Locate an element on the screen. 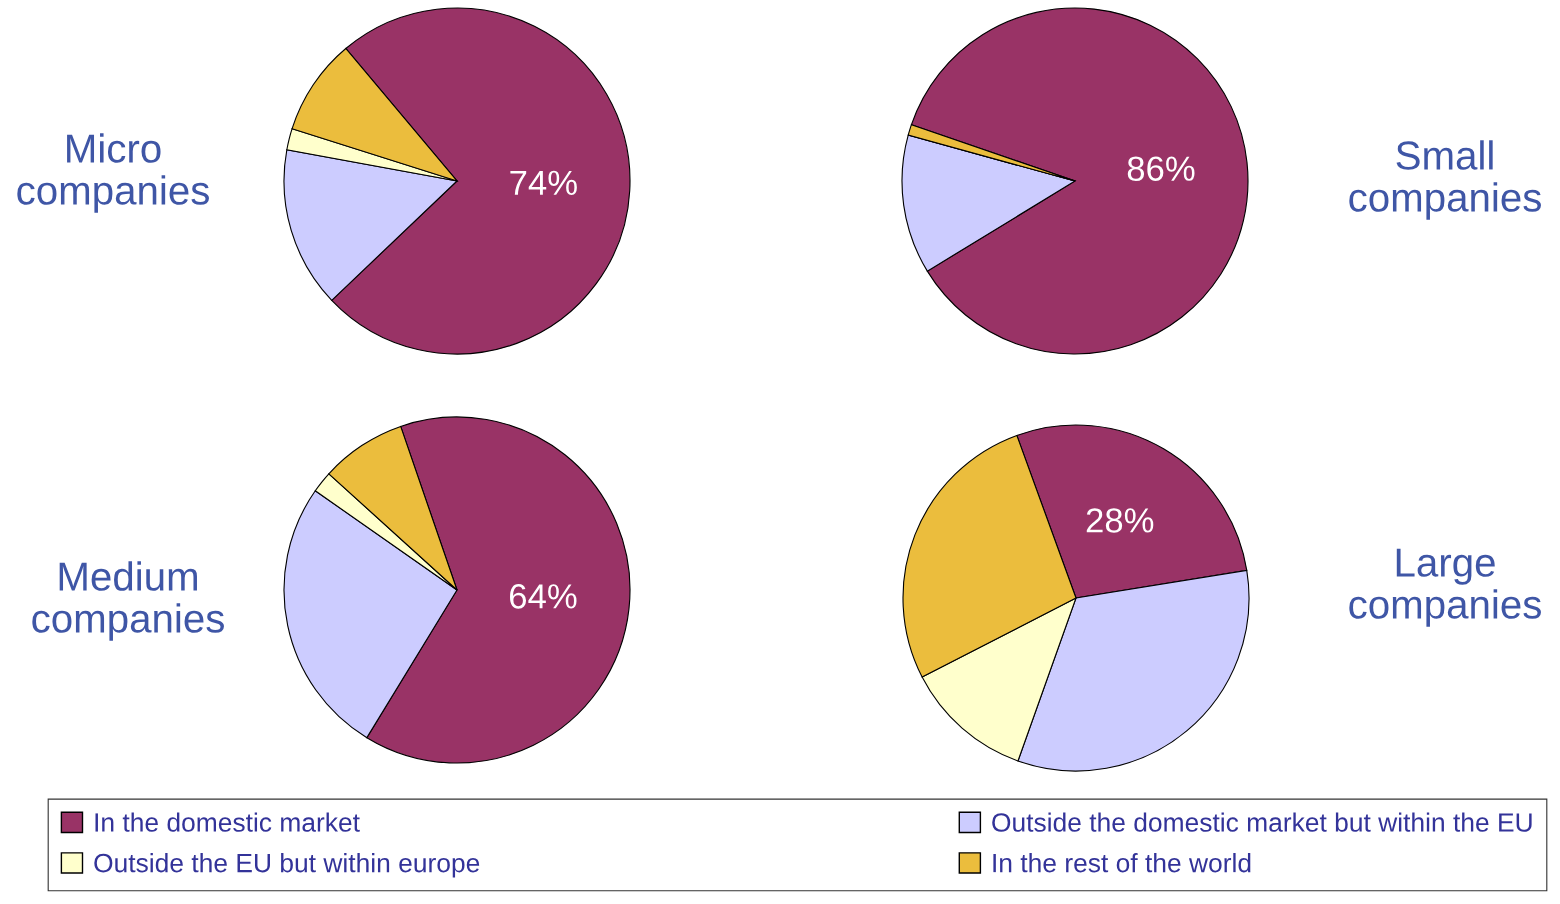 Image resolution: width=1560 pixels, height=904 pixels. data-label: 86% is located at coordinates (1161, 168).